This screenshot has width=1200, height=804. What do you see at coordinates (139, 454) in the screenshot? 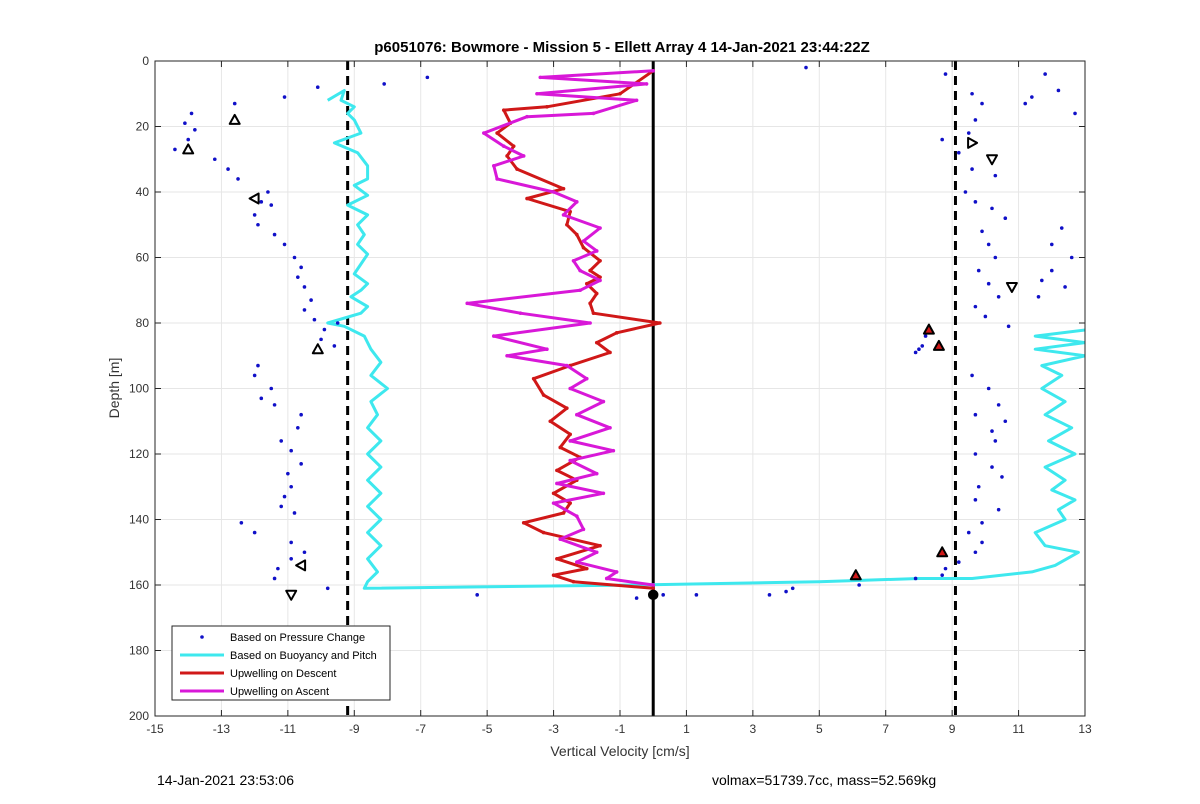
I see `y-tick-label: 120` at bounding box center [139, 454].